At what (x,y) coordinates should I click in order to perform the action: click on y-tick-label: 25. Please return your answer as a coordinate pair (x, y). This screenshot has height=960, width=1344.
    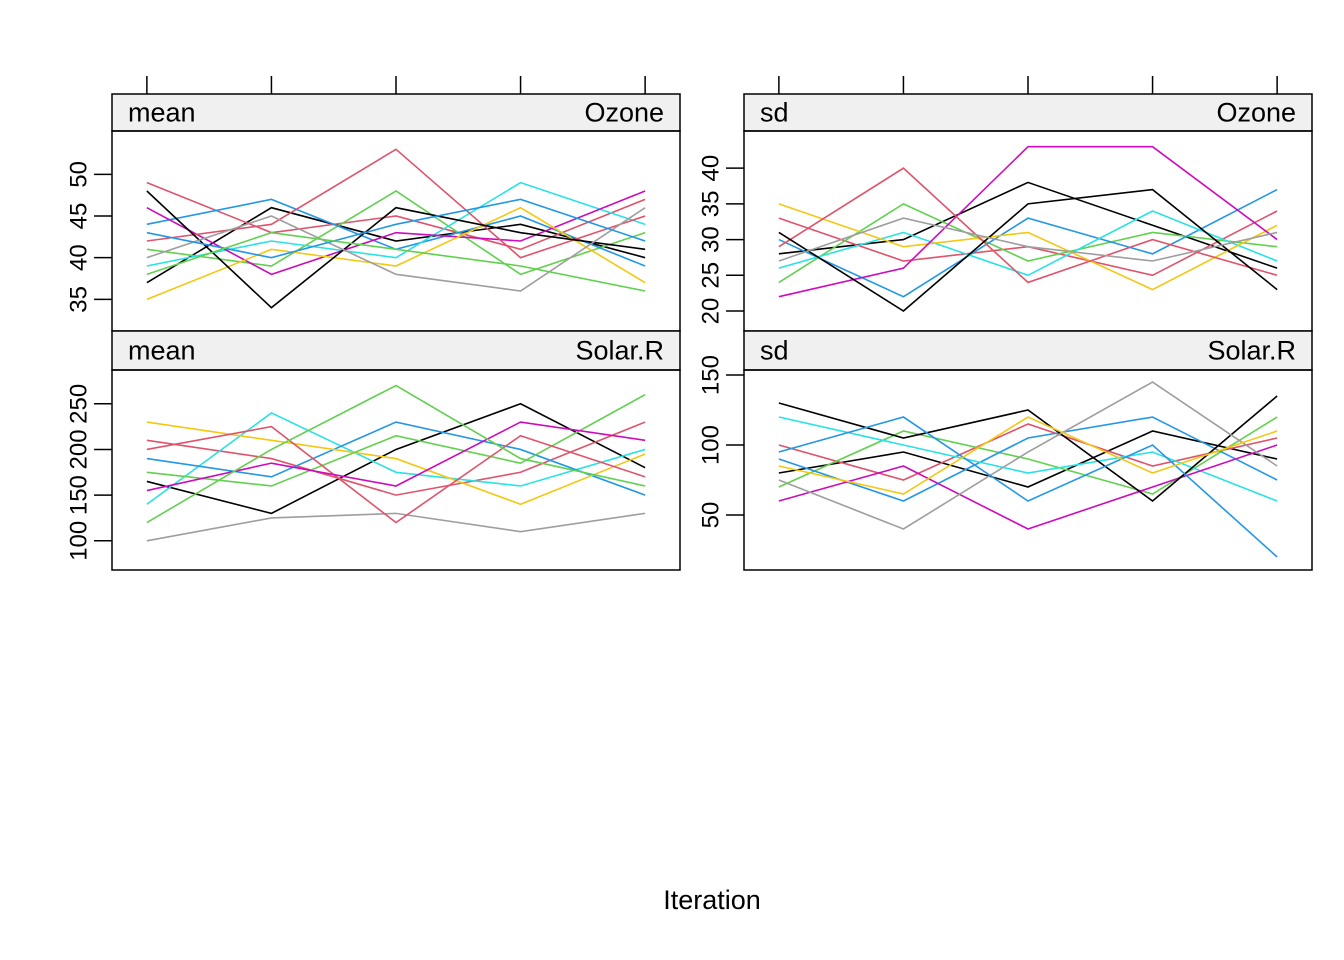
    Looking at the image, I should click on (710, 275).